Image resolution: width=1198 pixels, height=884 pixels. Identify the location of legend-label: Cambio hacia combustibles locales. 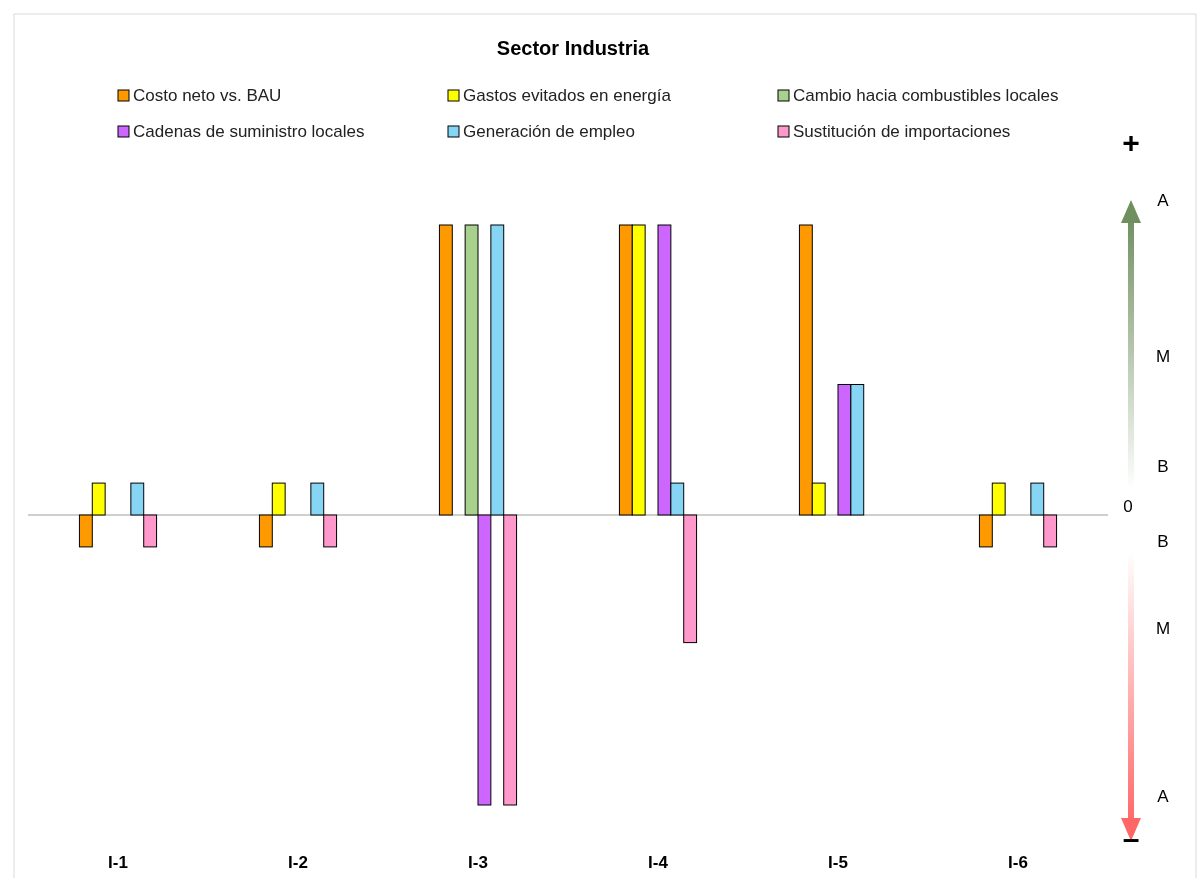
(926, 95).